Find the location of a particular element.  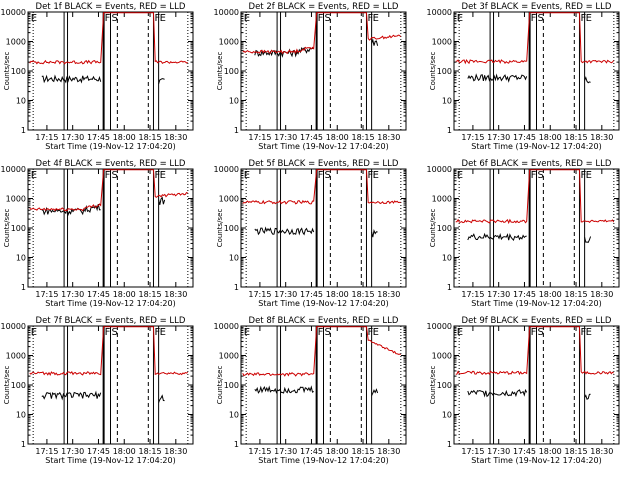

panel-title: Det 4f BLACK = Events, RED = LLD is located at coordinates (111, 164).